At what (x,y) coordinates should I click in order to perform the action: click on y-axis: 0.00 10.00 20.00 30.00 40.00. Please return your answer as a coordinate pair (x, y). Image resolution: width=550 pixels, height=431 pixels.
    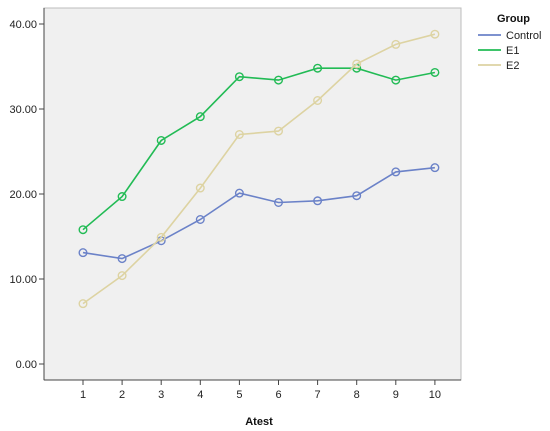
    Looking at the image, I should click on (27, 194).